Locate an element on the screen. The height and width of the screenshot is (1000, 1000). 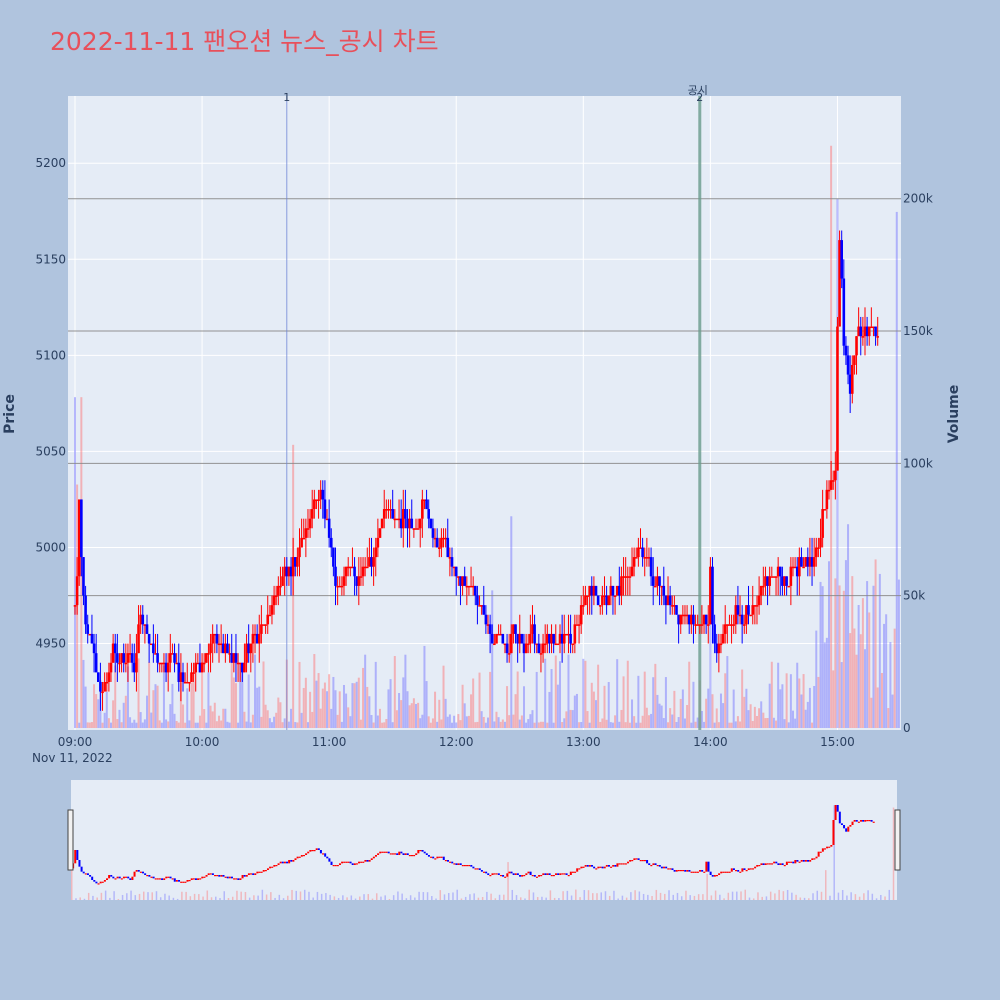
price-tick-label: 5150 is located at coordinates (50, 259).